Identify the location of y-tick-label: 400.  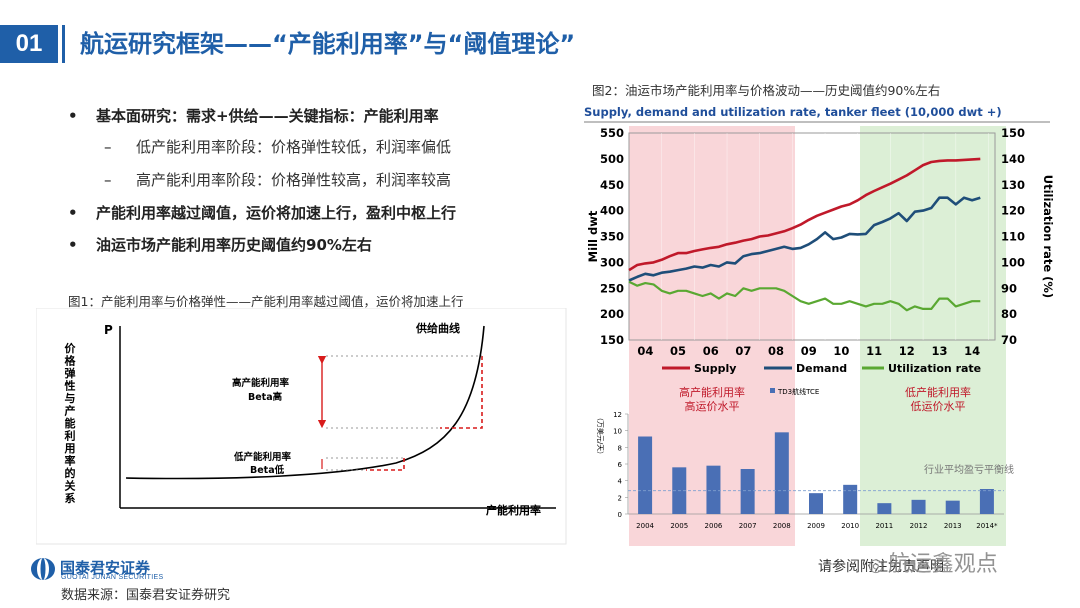
(612, 211).